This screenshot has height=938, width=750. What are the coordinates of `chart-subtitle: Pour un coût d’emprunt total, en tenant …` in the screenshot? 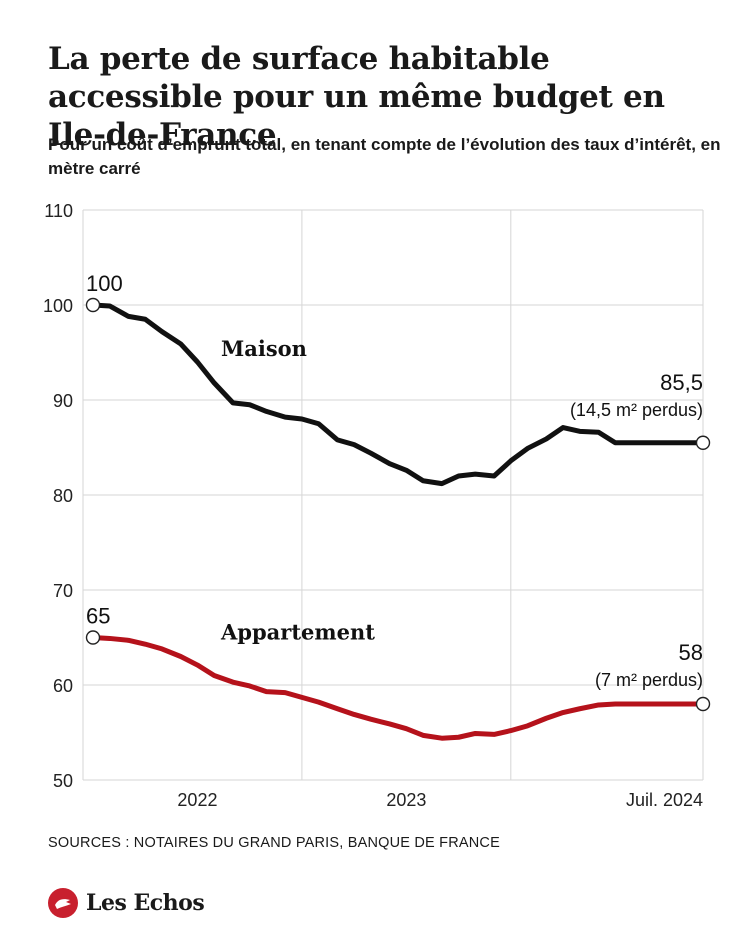 It's located at (384, 156).